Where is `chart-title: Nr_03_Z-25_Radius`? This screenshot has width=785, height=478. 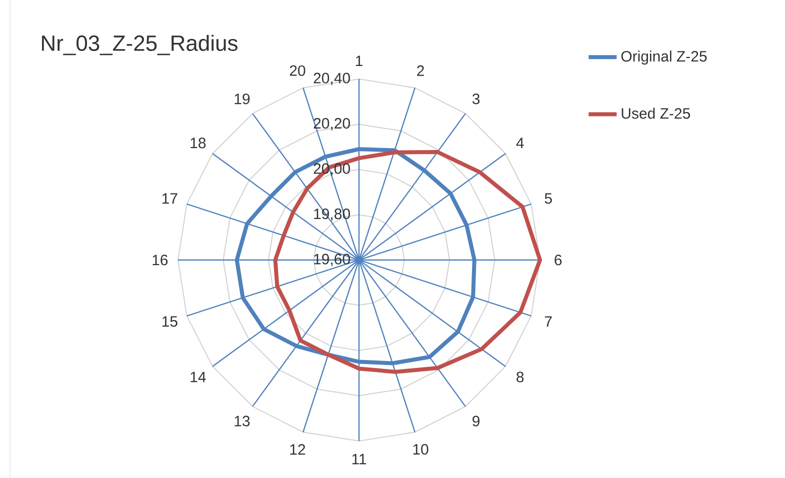
chart-title: Nr_03_Z-25_Radius is located at coordinates (140, 45).